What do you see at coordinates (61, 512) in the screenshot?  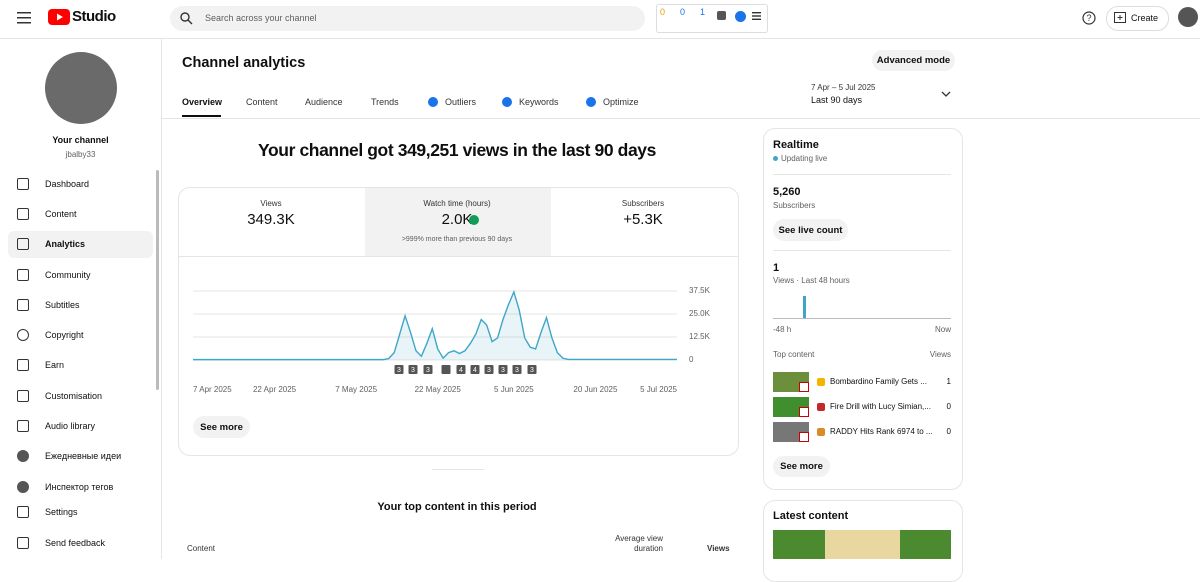 I see `nav-item: Settings` at bounding box center [61, 512].